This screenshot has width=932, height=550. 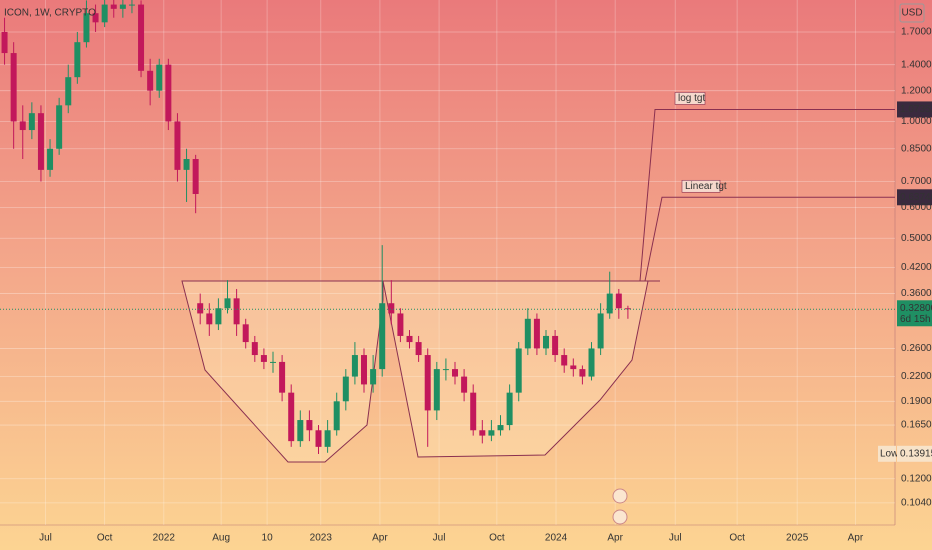 What do you see at coordinates (268, 538) in the screenshot?
I see `x-tick-label: 10` at bounding box center [268, 538].